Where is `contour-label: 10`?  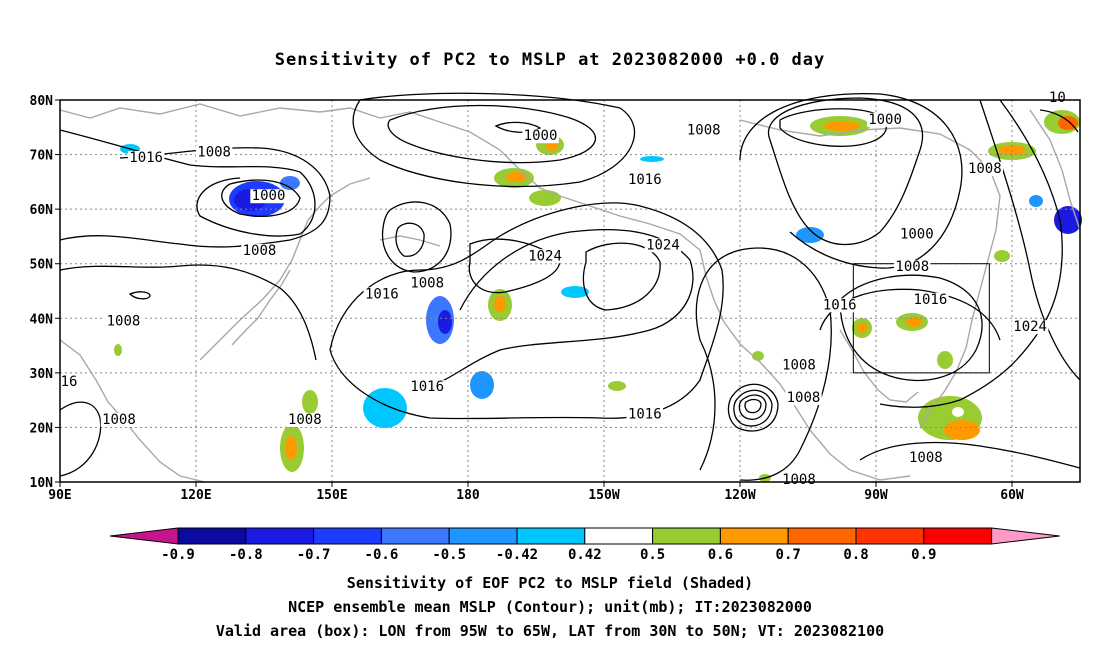 contour-label: 10 is located at coordinates (1057, 98).